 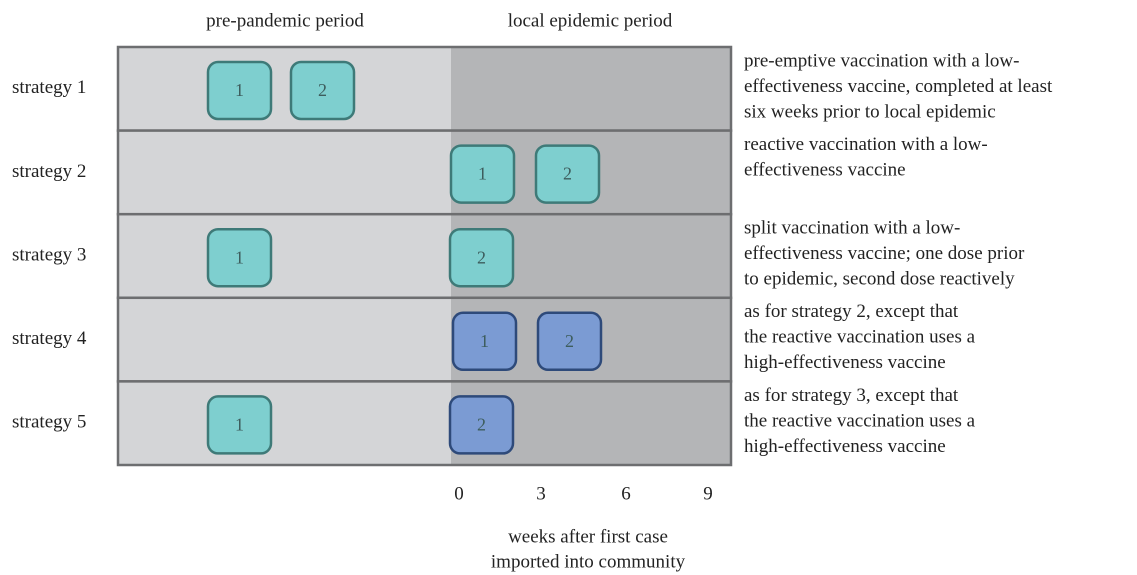 I want to click on strategy-label: strategy 4, so click(x=49, y=338).